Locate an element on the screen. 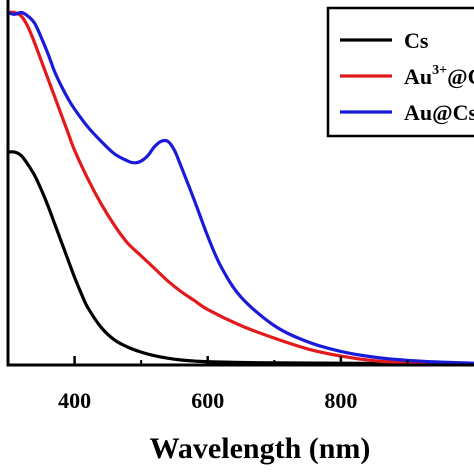 The width and height of the screenshot is (474, 474). x-axis-ticks: 400 600 800 is located at coordinates (233, 384).